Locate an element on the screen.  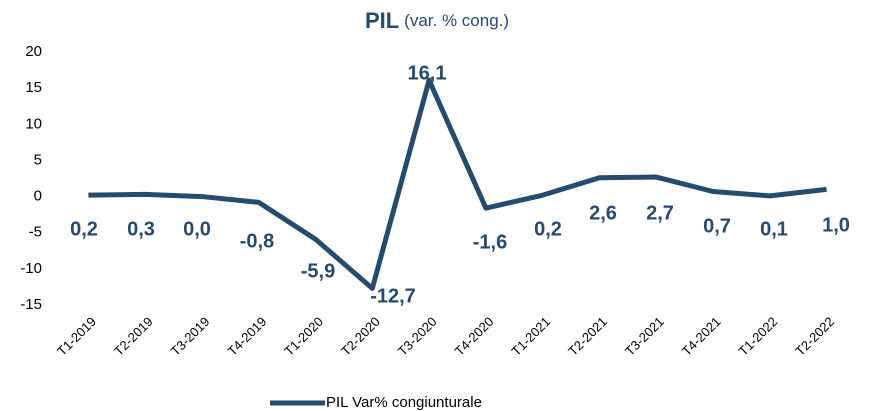
x-tick-label: T3-2019 is located at coordinates (190, 336).